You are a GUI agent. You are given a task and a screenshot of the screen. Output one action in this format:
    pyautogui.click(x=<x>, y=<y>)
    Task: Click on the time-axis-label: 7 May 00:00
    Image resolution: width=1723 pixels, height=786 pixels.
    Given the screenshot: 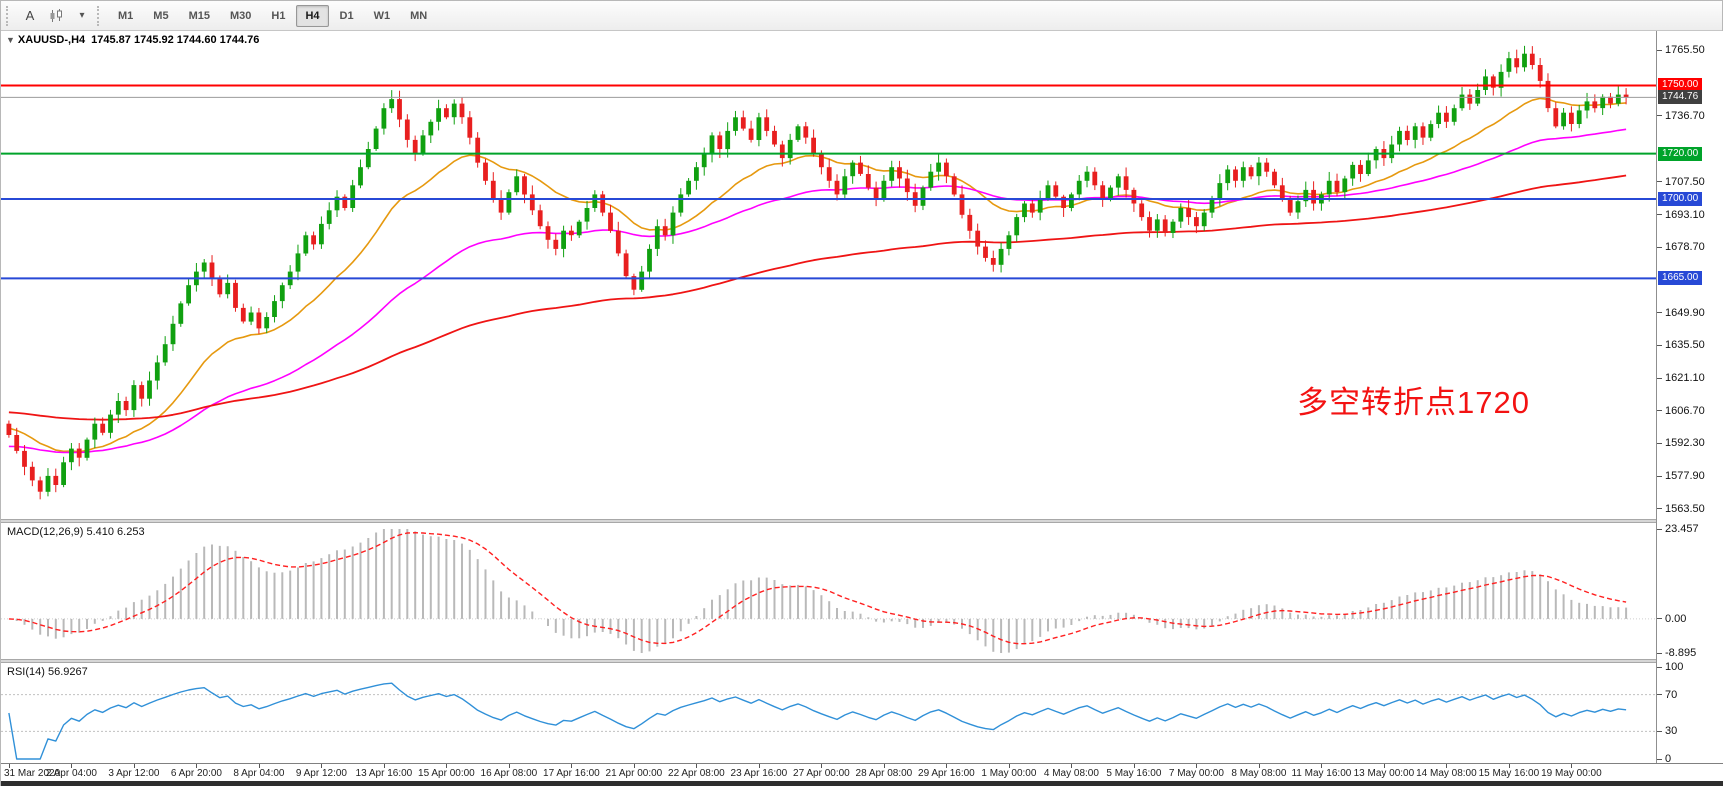 What is the action you would take?
    pyautogui.click(x=1196, y=773)
    